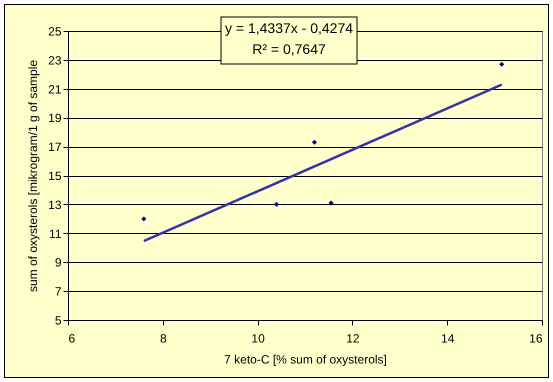 The image size is (553, 382). Describe the element at coordinates (289, 28) in the screenshot. I see `annotation: y = 1,4337x - 0,4274` at that location.